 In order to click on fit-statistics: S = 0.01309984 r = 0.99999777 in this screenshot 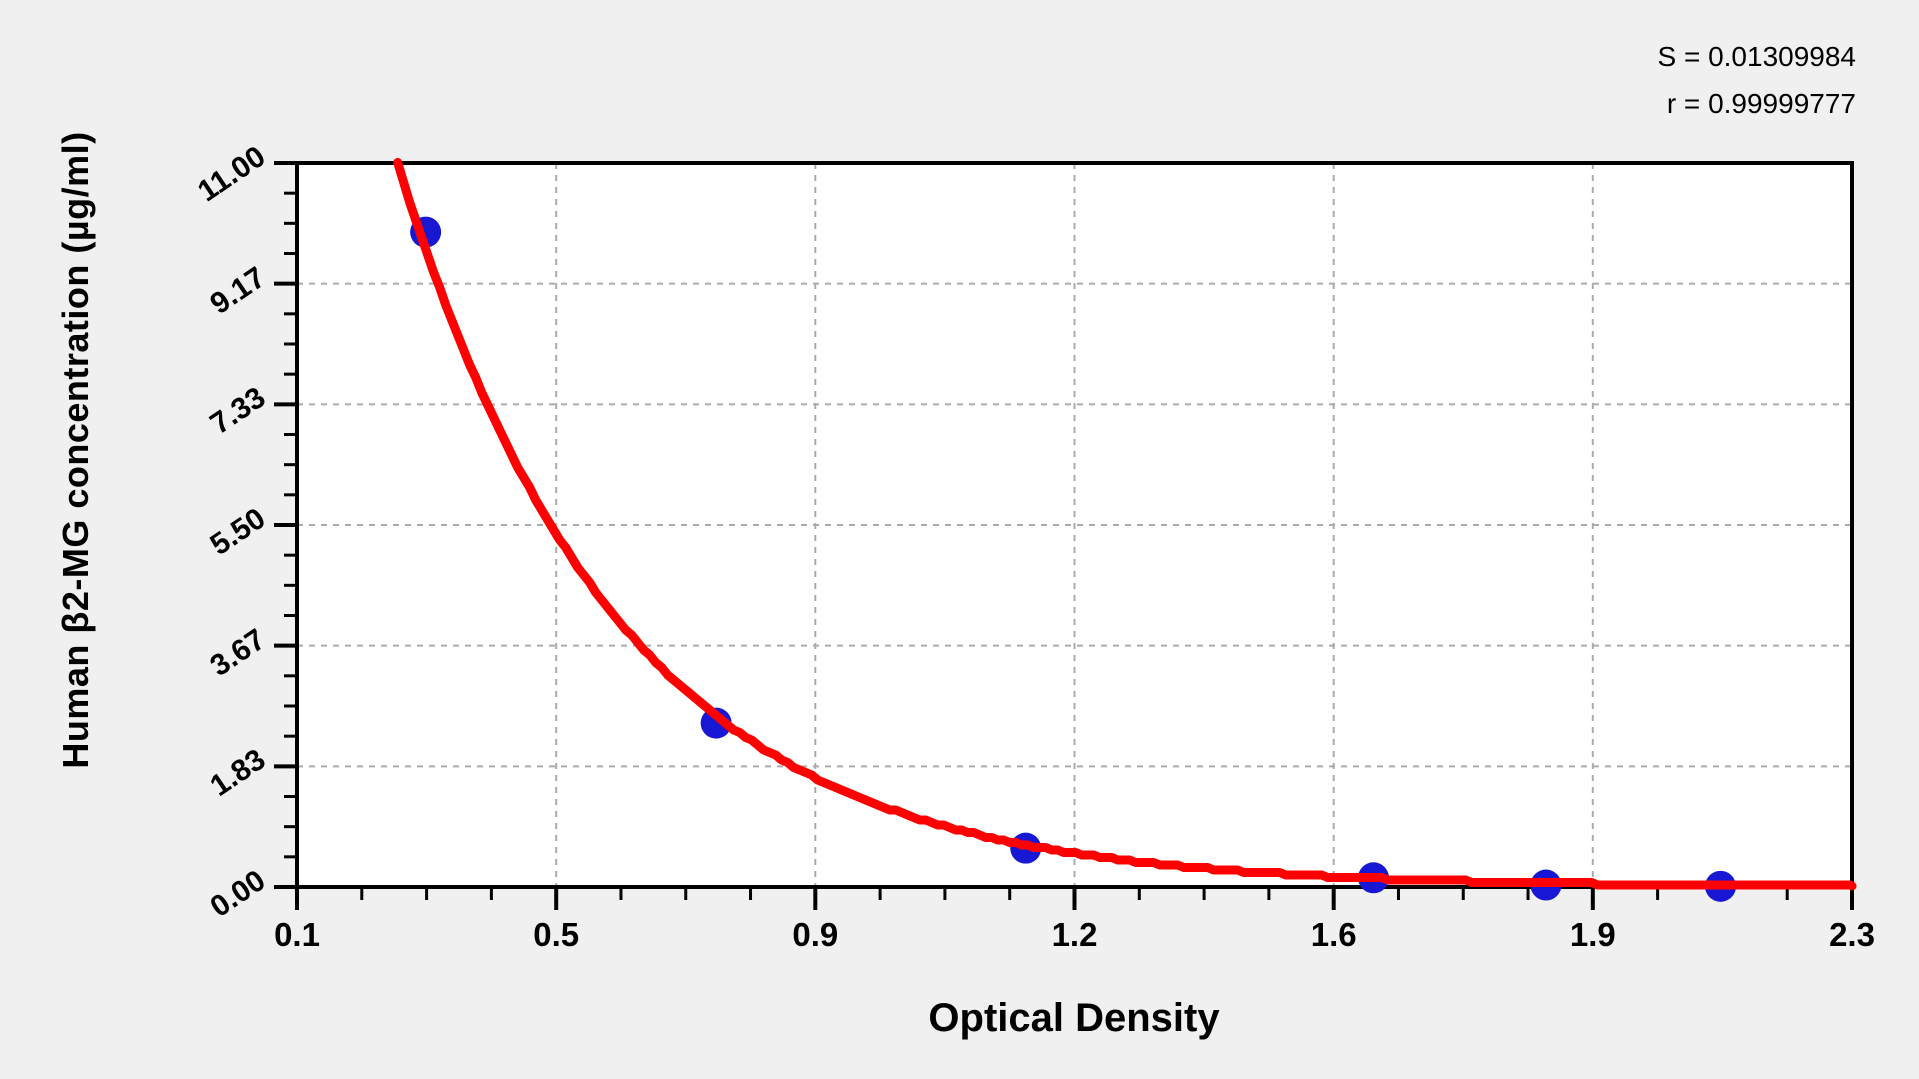, I will do `click(1756, 80)`.